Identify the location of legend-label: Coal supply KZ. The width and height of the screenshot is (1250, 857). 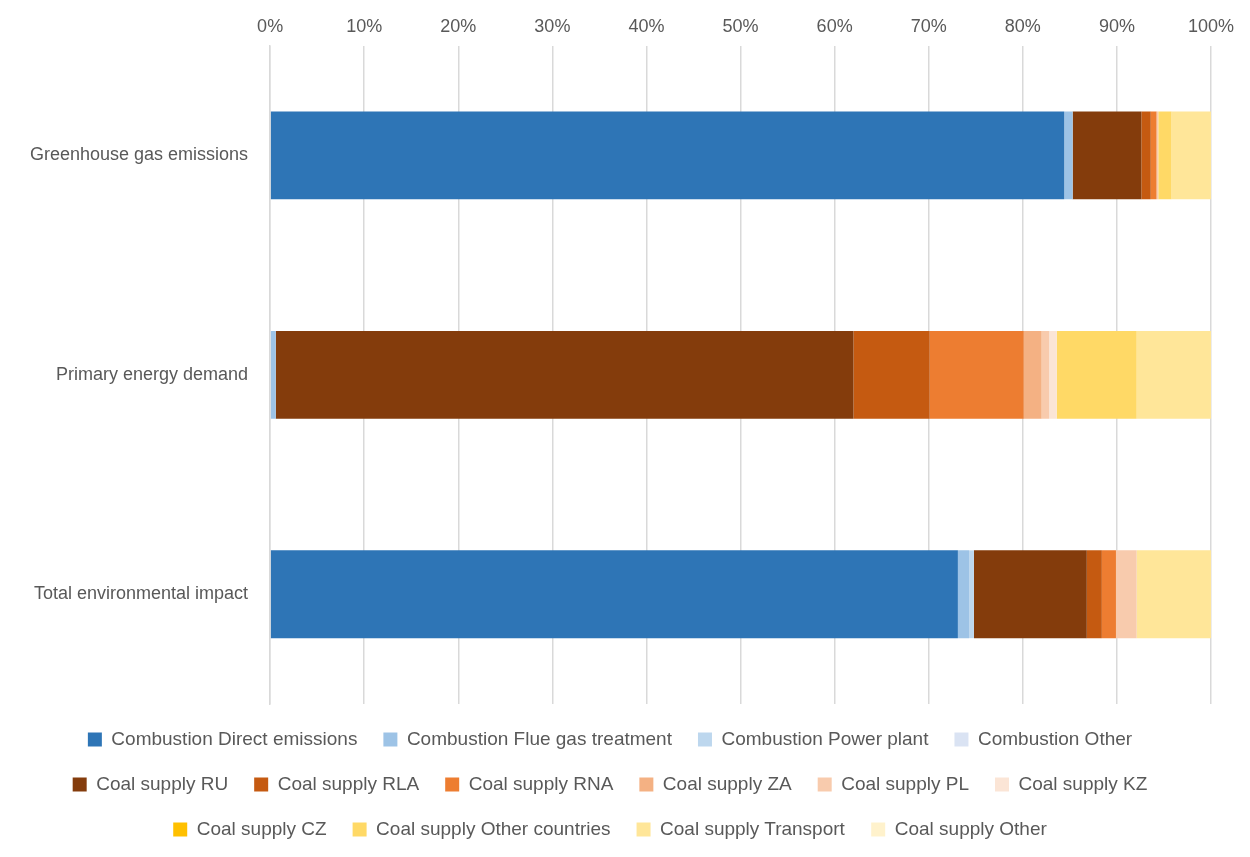
(1083, 783).